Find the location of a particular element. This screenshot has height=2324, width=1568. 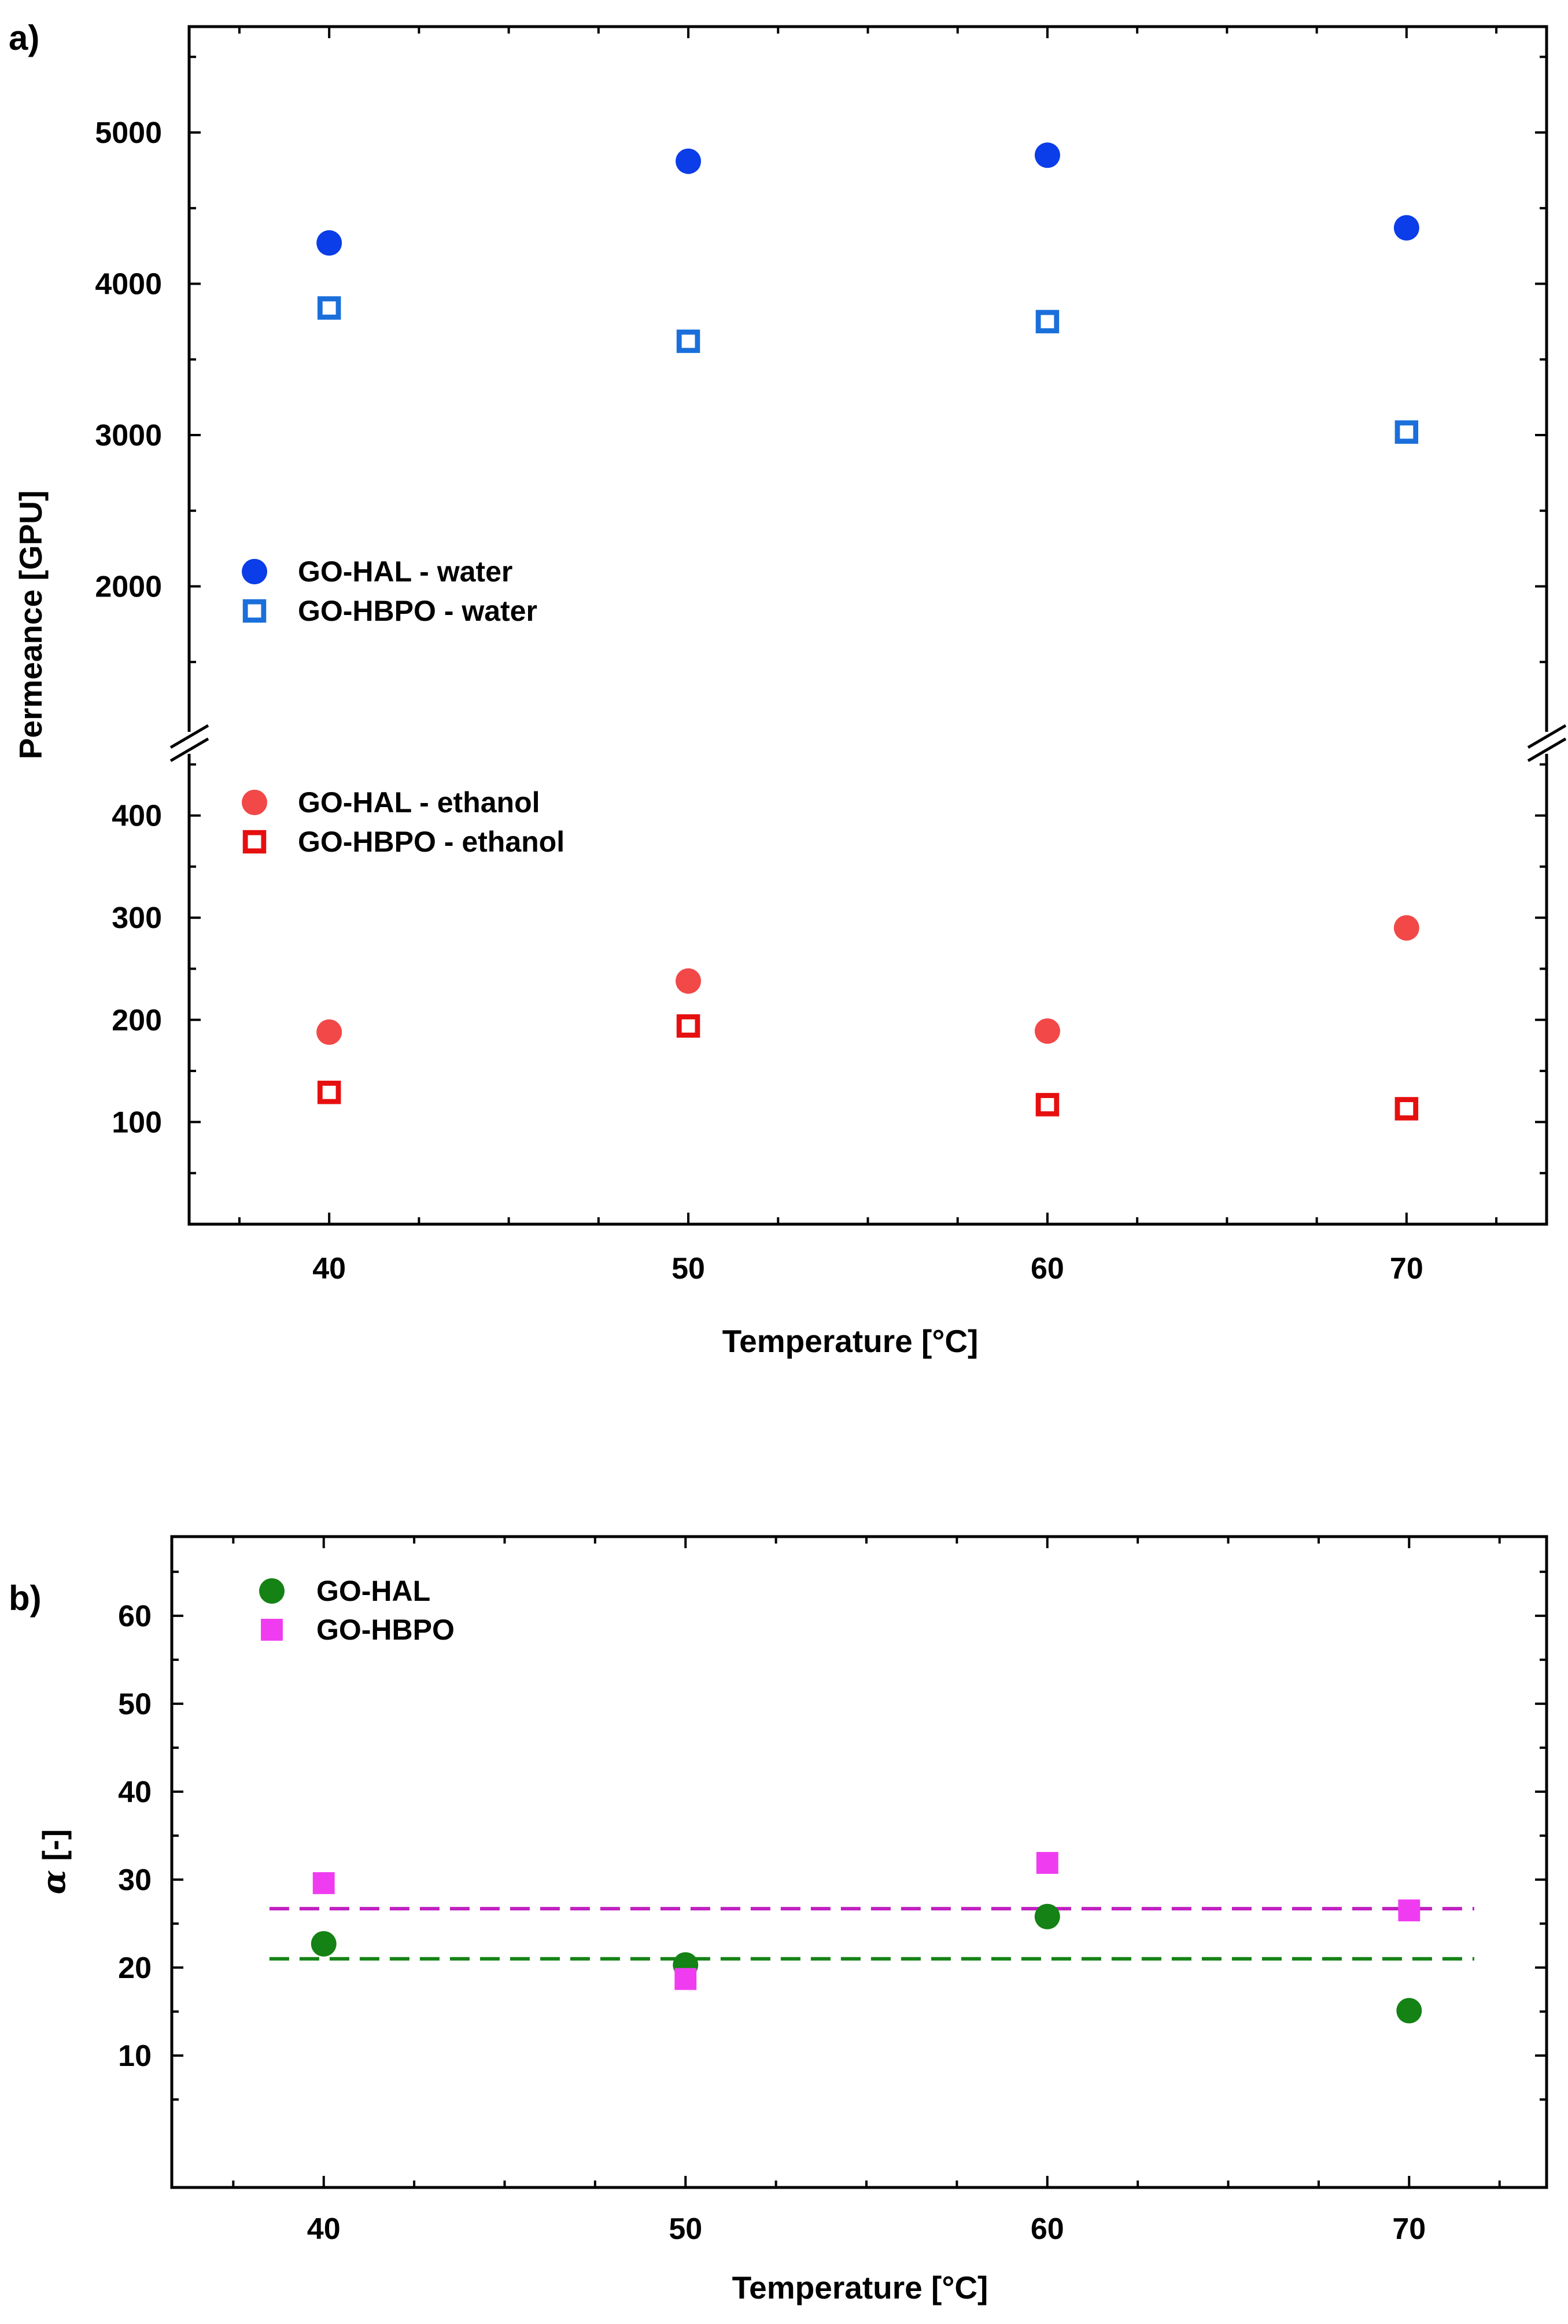

legend-marker-go-hal-ethanol is located at coordinates (254, 802).